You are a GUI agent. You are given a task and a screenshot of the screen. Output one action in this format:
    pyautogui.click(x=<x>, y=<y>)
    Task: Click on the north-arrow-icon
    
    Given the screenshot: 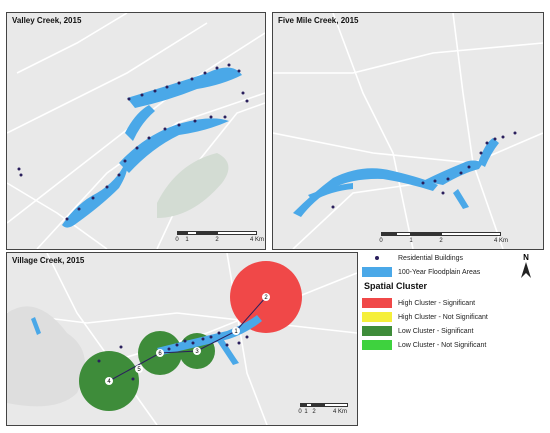 What is the action you would take?
    pyautogui.click(x=526, y=270)
    